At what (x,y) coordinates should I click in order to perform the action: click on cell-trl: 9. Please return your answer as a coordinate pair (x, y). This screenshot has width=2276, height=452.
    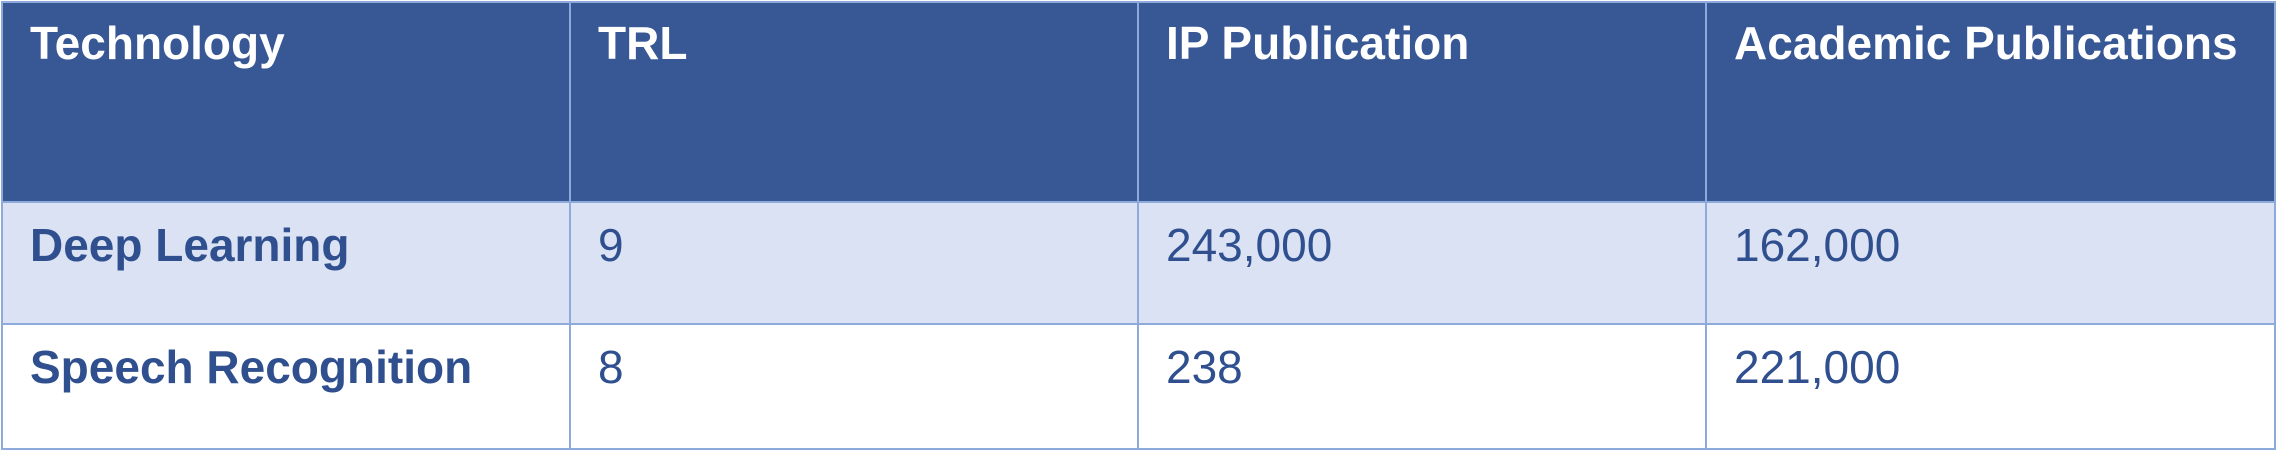
    Looking at the image, I should click on (854, 263).